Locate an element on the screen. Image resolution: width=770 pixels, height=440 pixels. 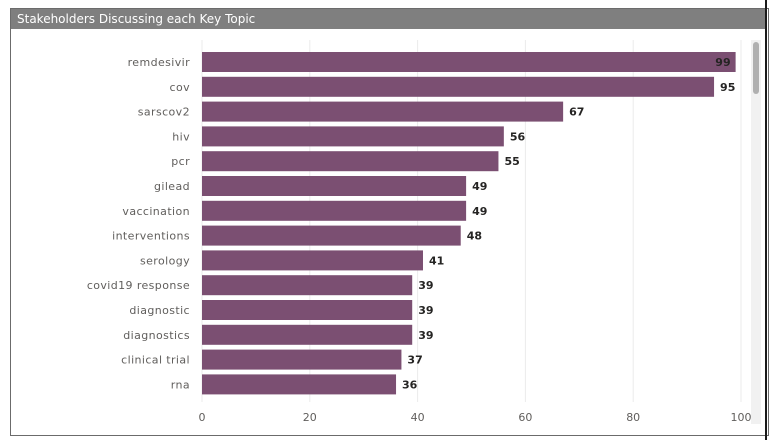
category-label: interventions is located at coordinates (151, 236).